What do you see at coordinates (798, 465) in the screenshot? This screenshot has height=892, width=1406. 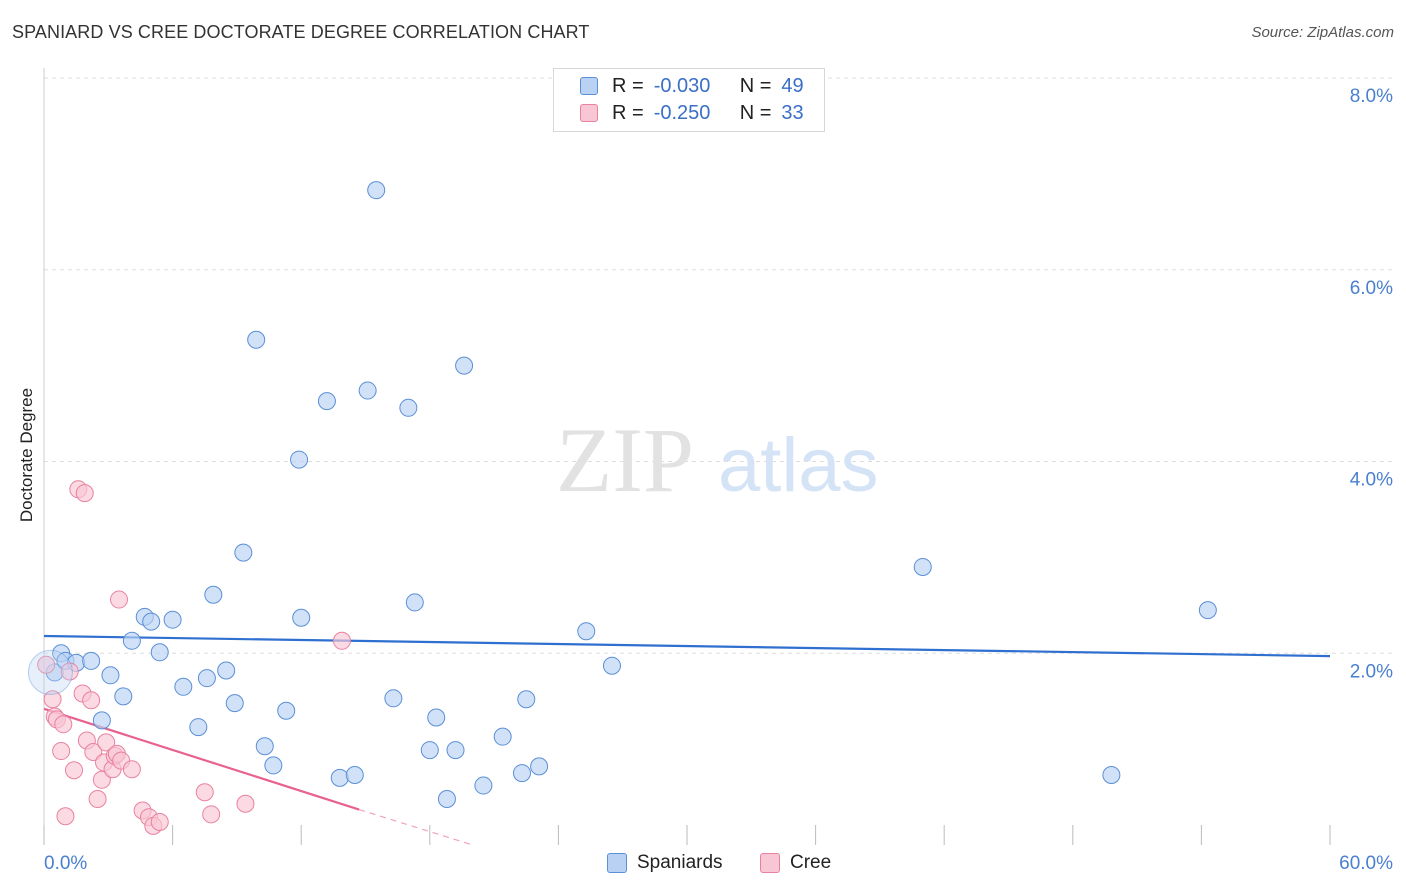 I see `watermark-atlas: atlas` at bounding box center [798, 465].